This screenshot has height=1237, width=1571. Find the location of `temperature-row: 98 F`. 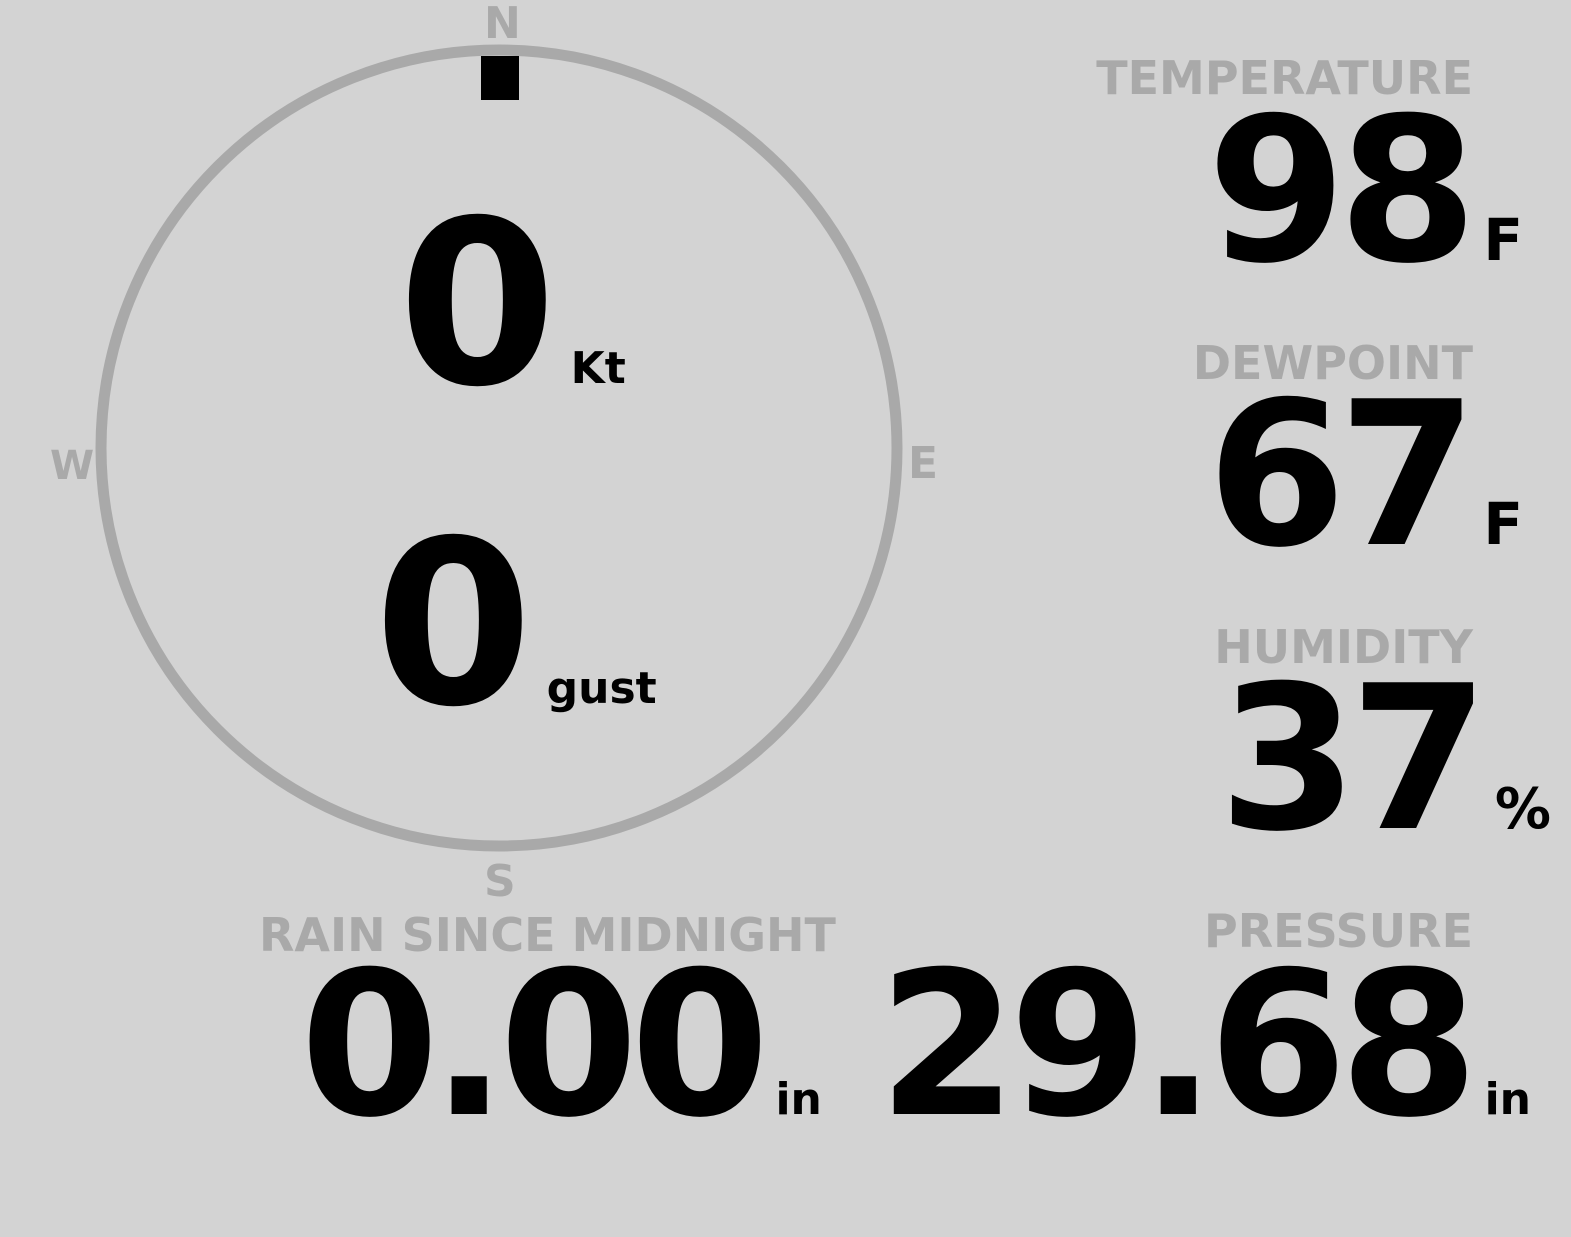

temperature-row: 98 F is located at coordinates (1365, 192).